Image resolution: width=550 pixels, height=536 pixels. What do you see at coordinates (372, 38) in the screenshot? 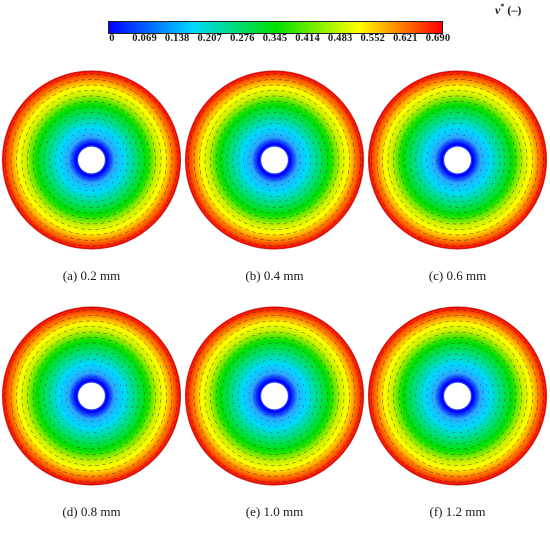
I see `legend-tick-label: 0.552` at bounding box center [372, 38].